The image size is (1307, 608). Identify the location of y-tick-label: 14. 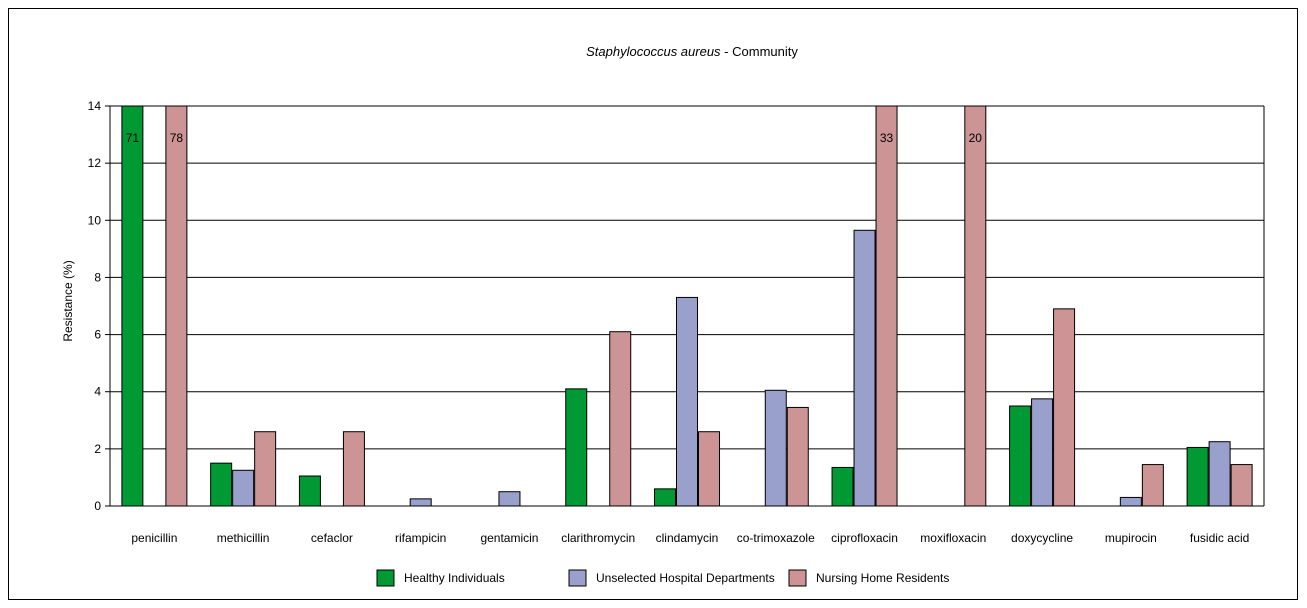
(95, 106).